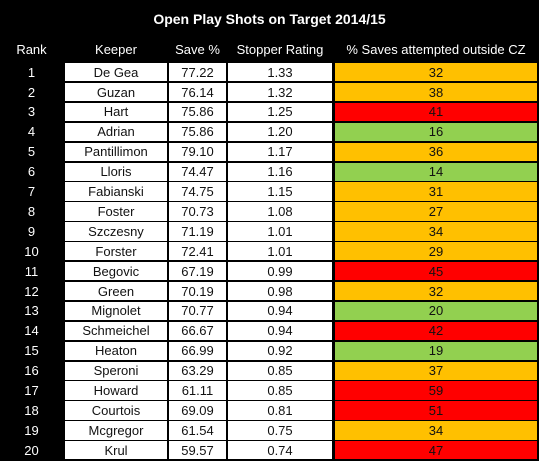 The width and height of the screenshot is (539, 461). I want to click on column-header: % Saves attempted outside CZ, so click(436, 49).